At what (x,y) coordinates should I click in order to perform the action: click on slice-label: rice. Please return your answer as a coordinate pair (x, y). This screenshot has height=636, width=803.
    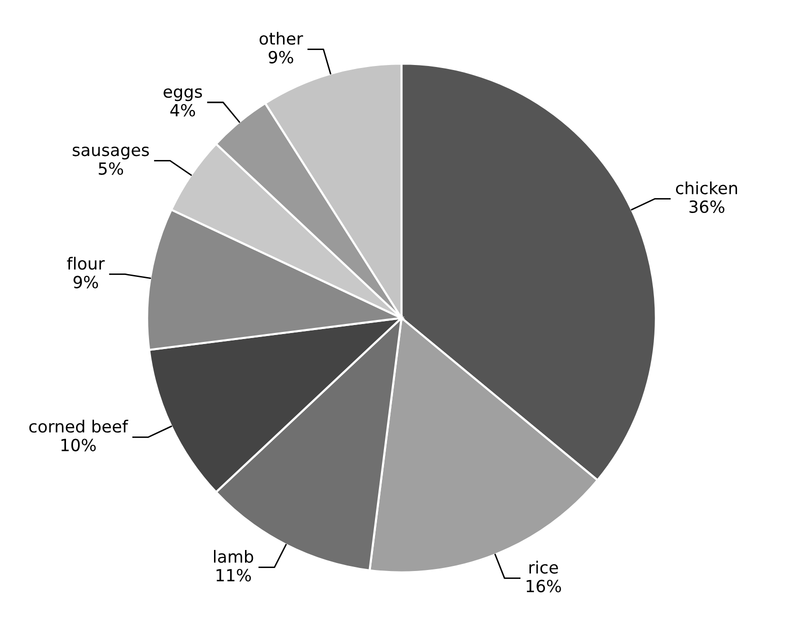
    Looking at the image, I should click on (543, 567).